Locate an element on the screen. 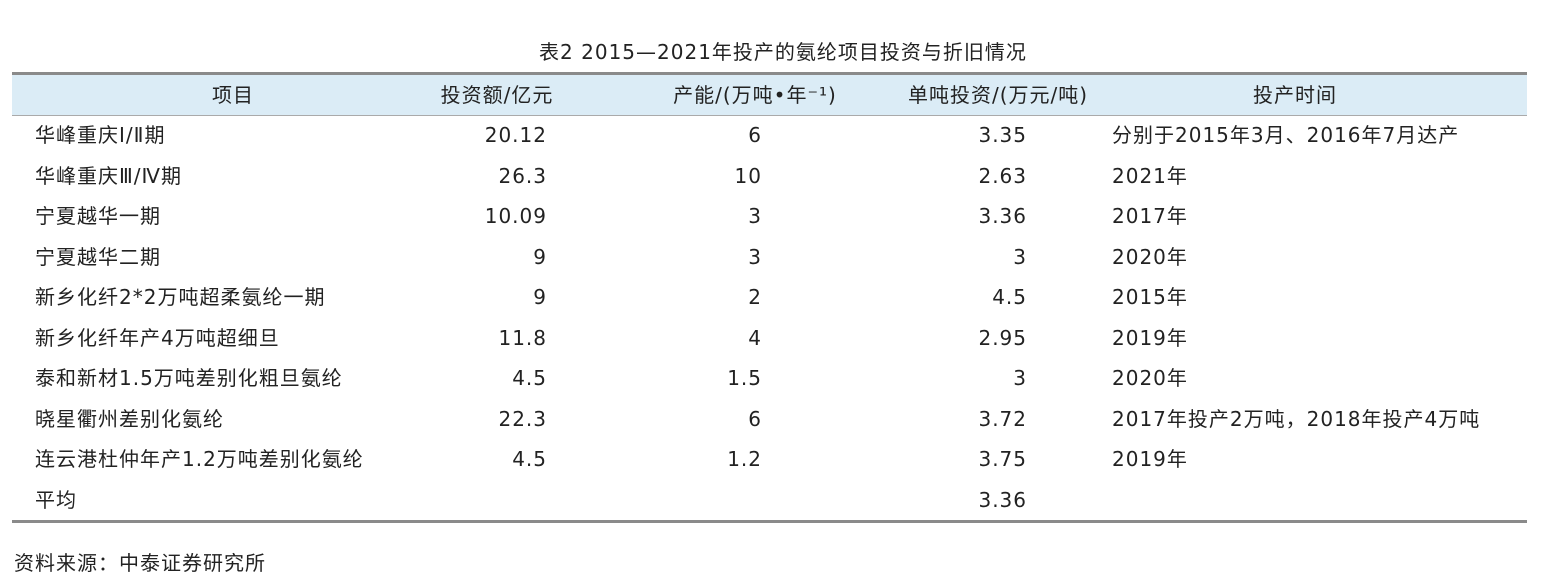 This screenshot has width=1567, height=578. cell: 2015年 is located at coordinates (1150, 297).